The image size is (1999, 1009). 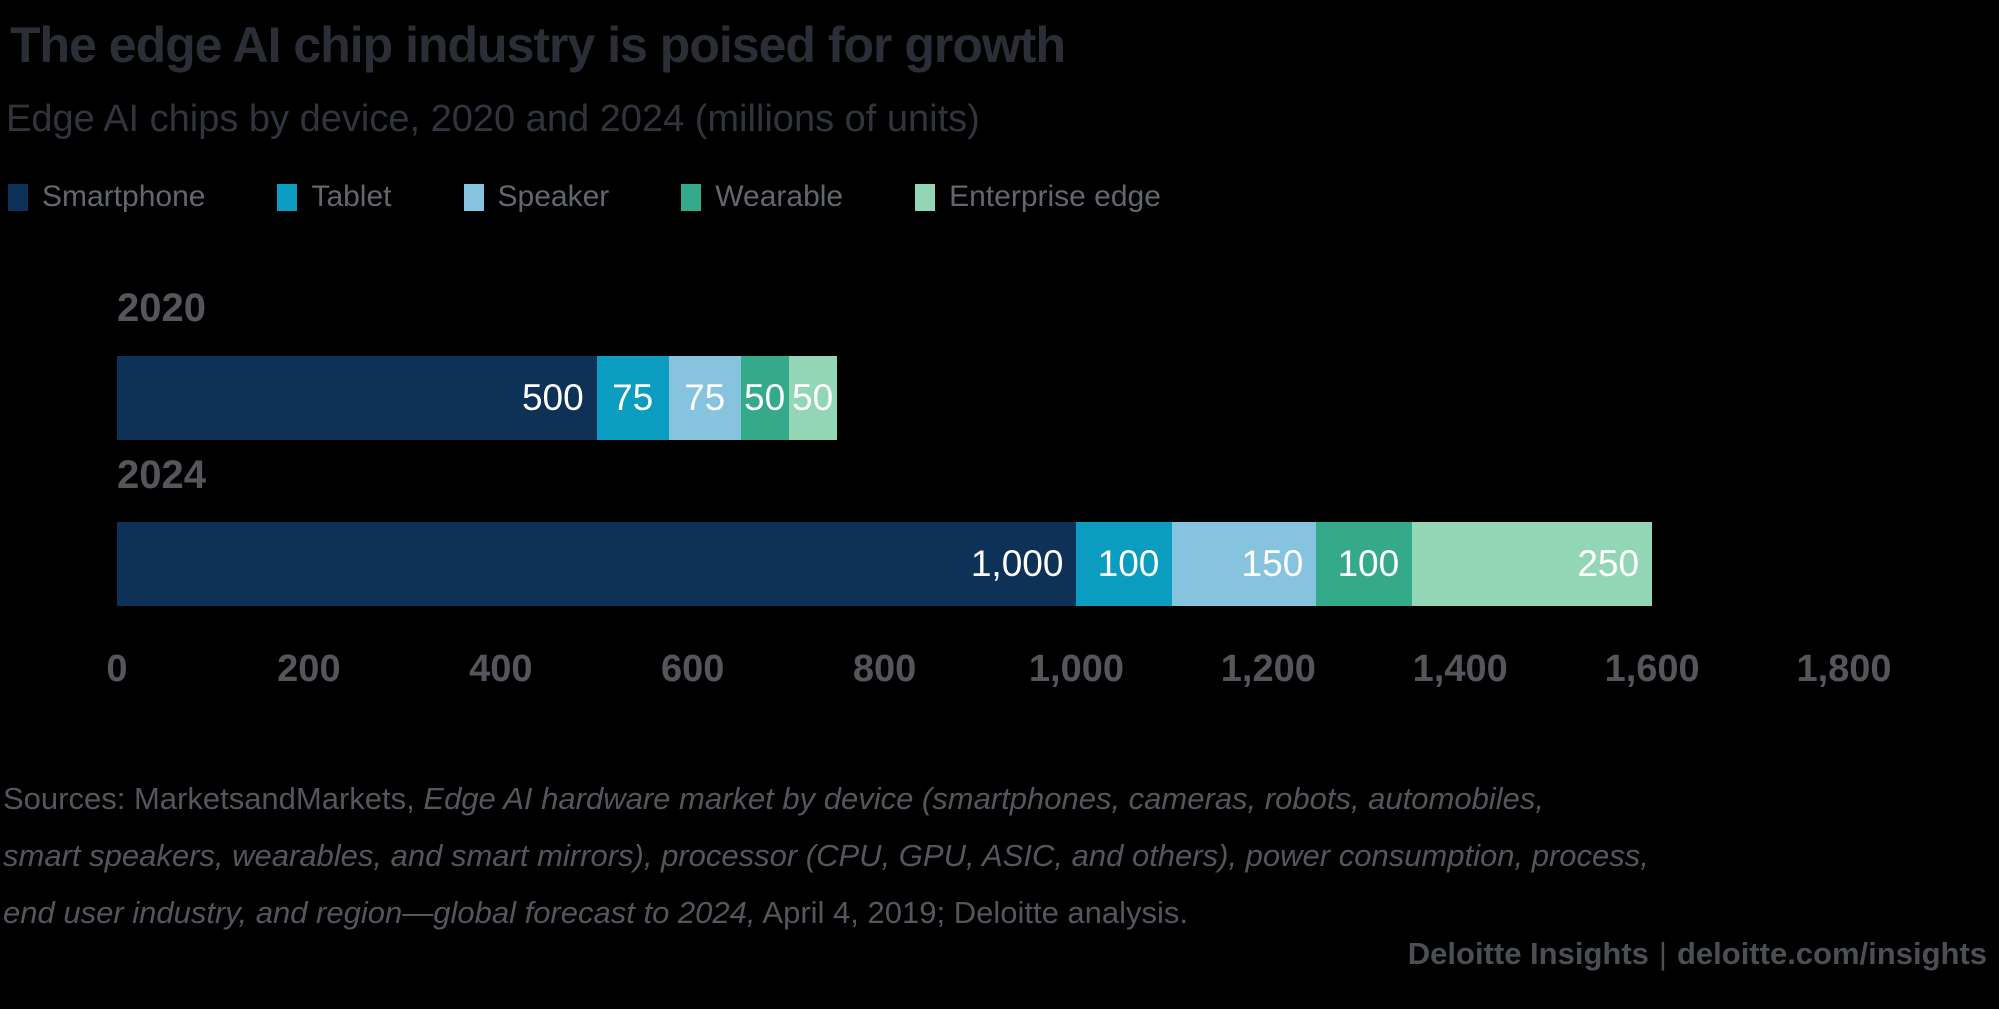 I want to click on bar-segment-speaker: 150, so click(x=1244, y=564).